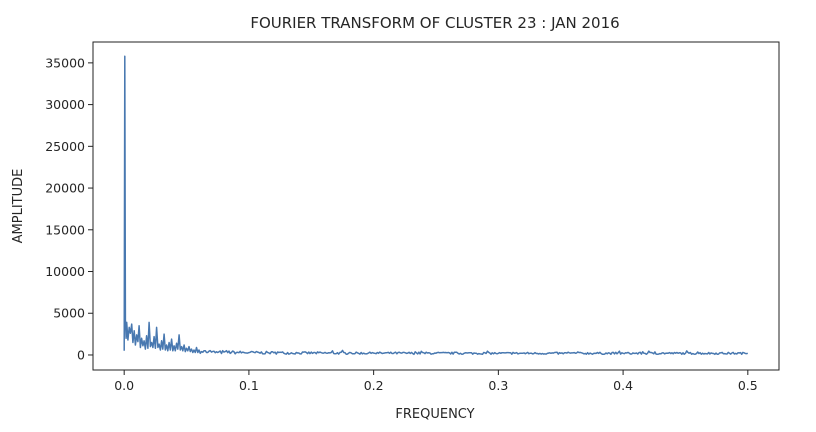 The width and height of the screenshot is (816, 432). Describe the element at coordinates (81, 354) in the screenshot. I see `y-tick-label: 0` at that location.